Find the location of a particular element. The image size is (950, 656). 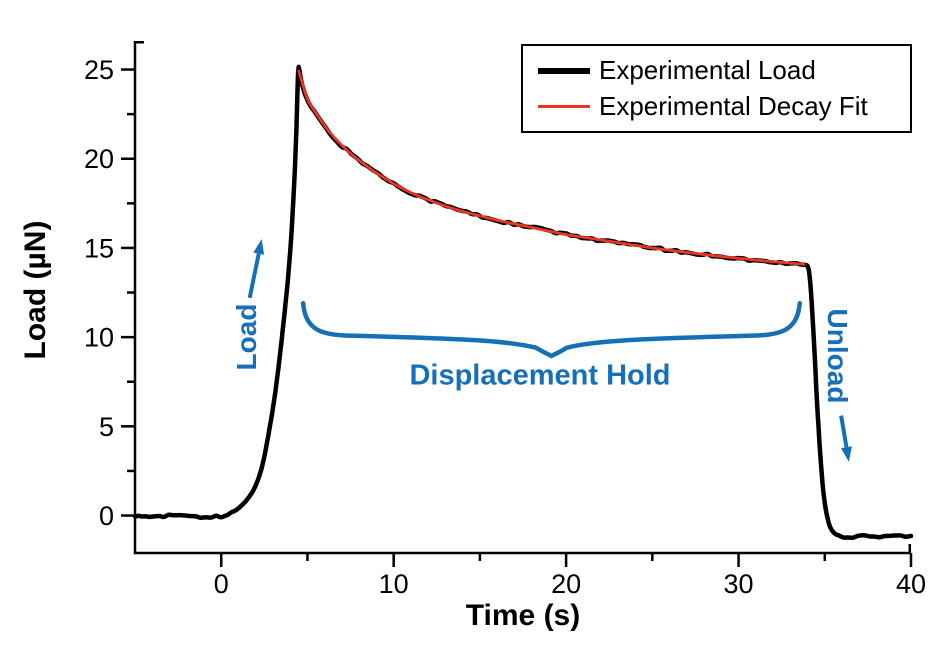

x-axis-title: Time (s) is located at coordinates (523, 615).